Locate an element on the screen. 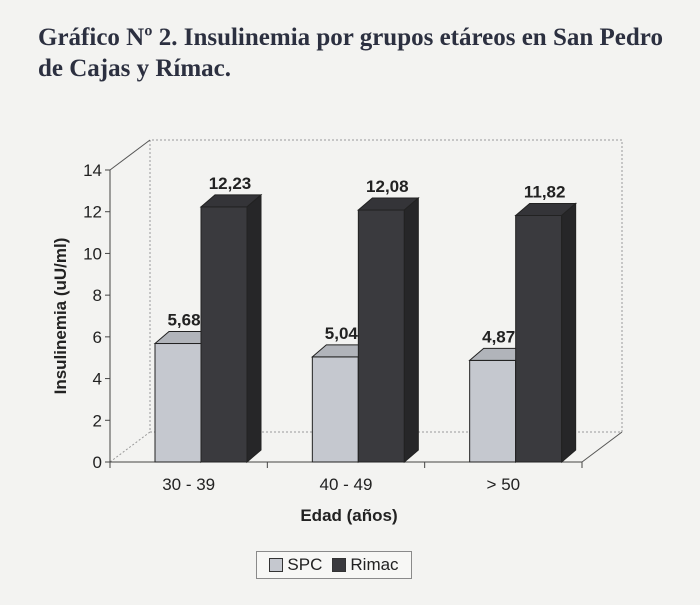 The image size is (700, 605). data-label-rimac: 12,23 is located at coordinates (230, 183).